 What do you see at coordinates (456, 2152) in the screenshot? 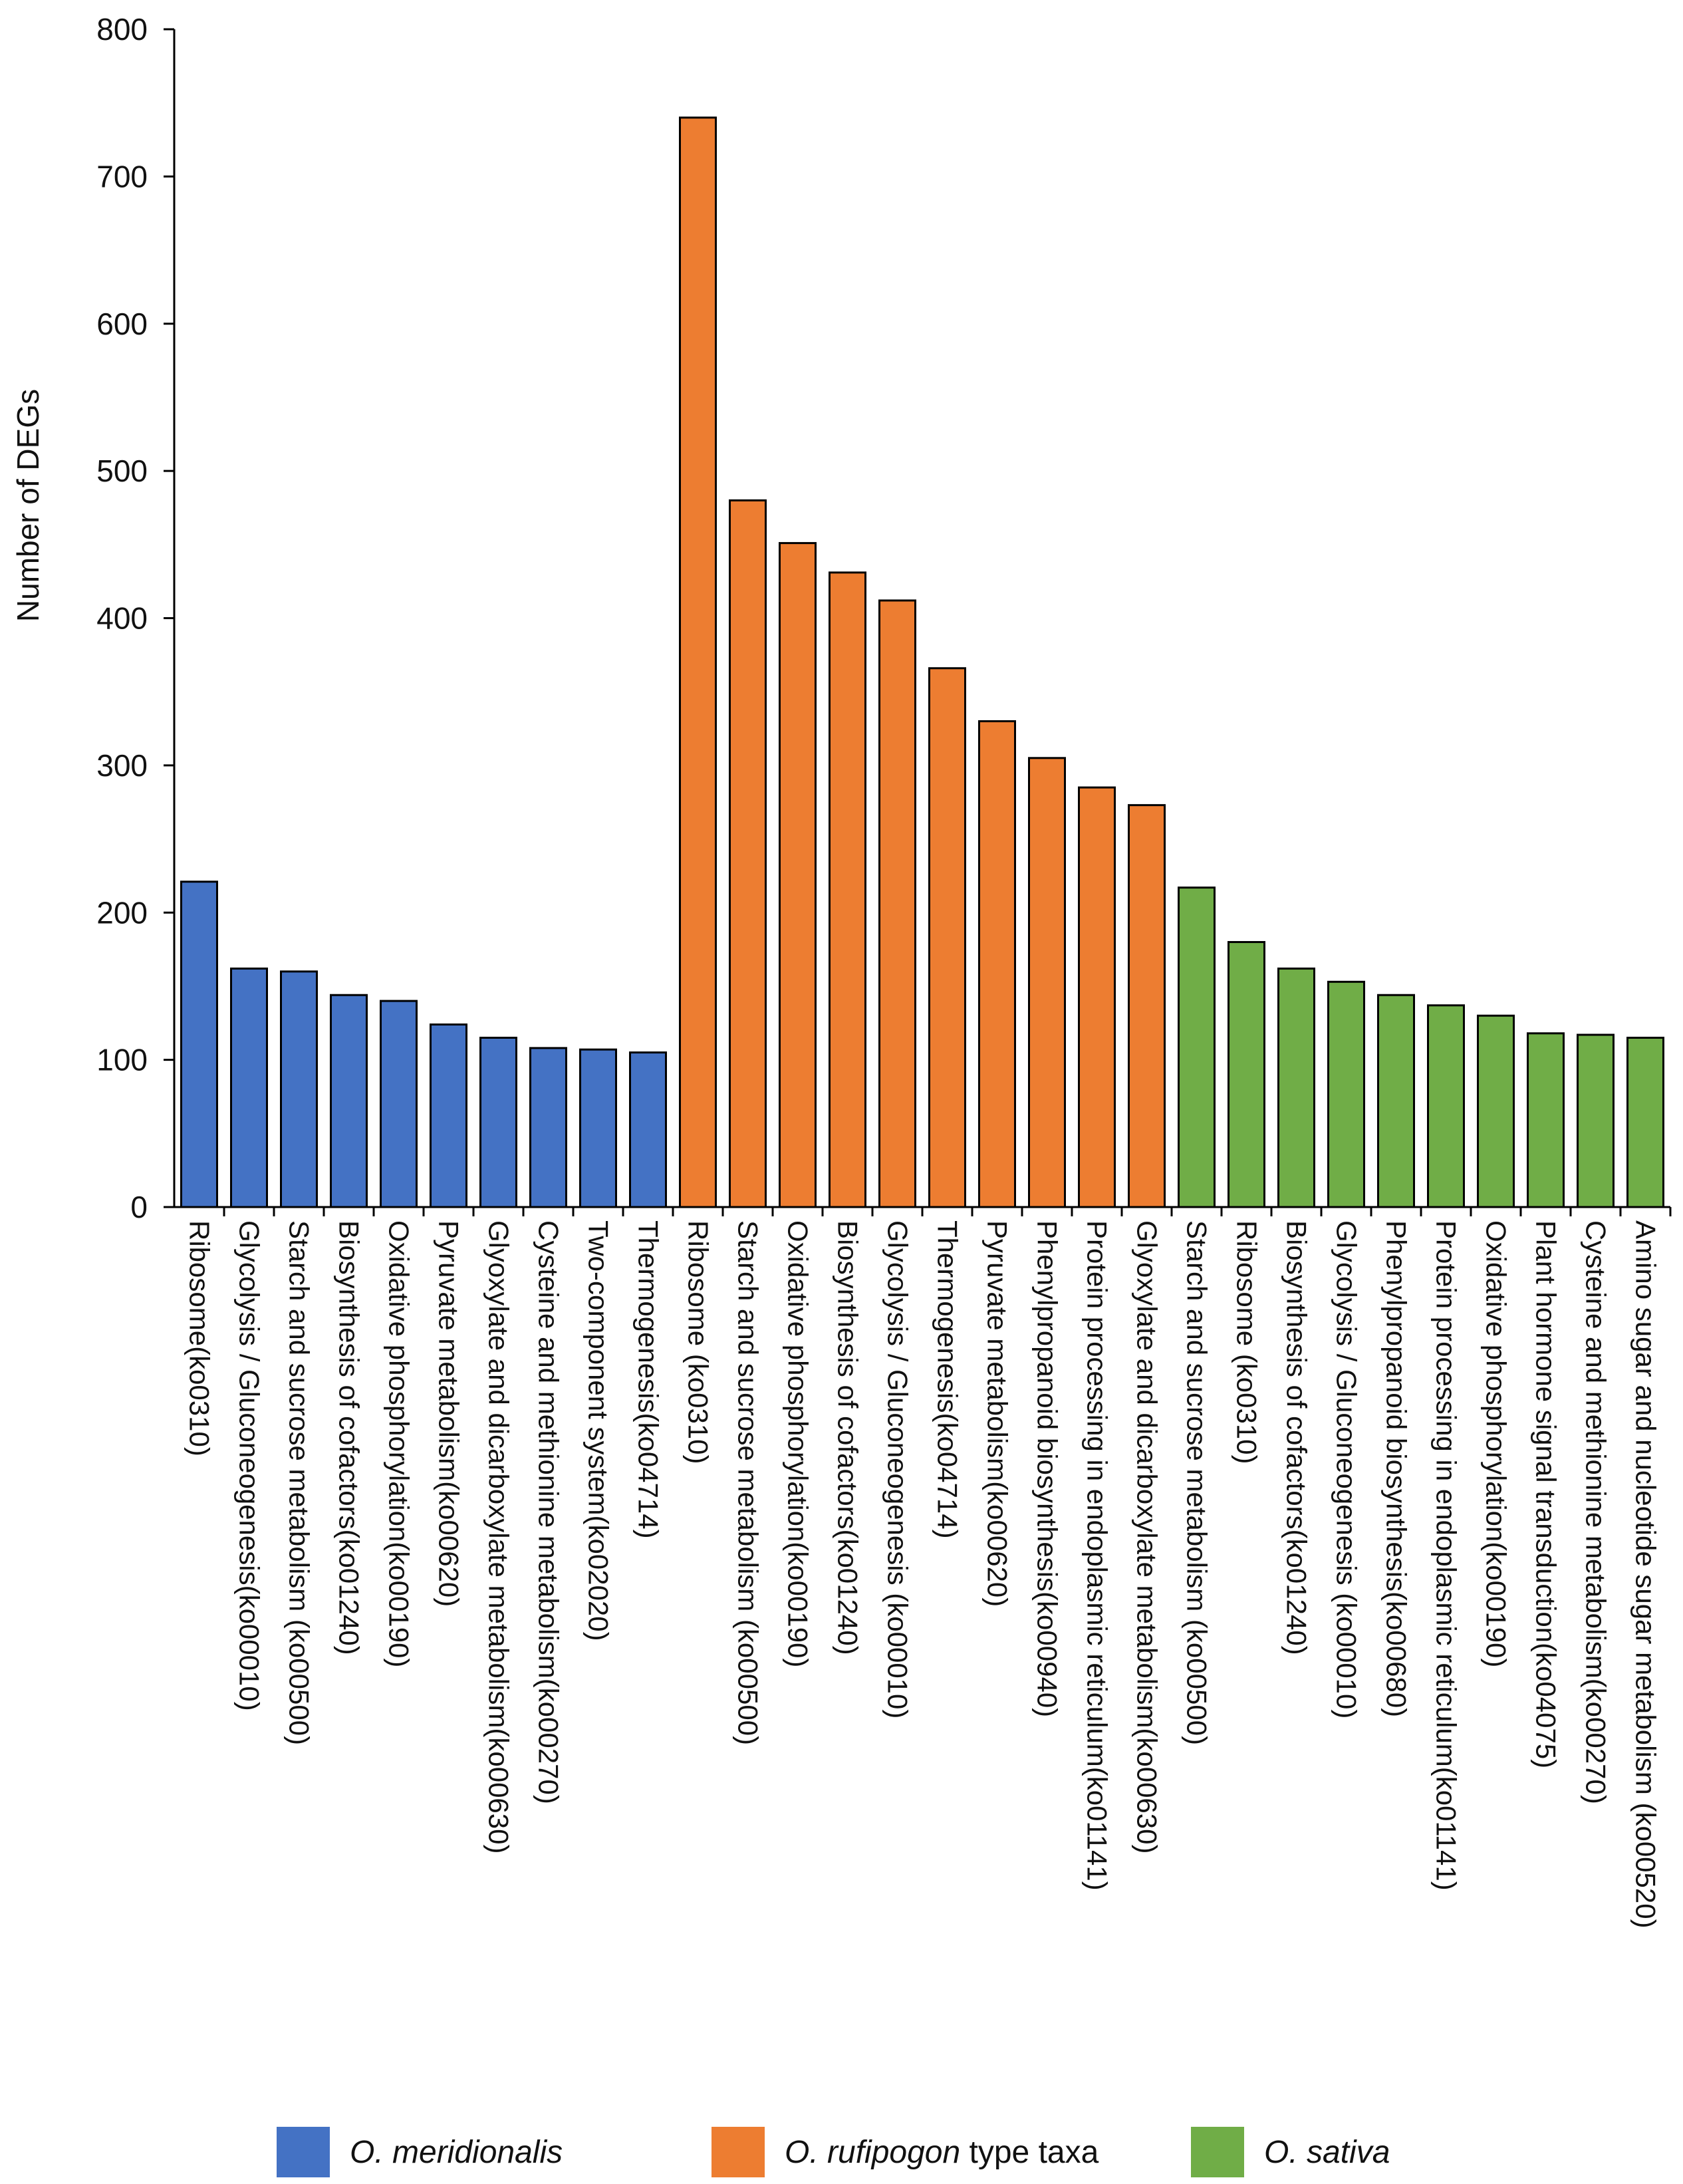
I see `legend-label: O. meridionalis` at bounding box center [456, 2152].